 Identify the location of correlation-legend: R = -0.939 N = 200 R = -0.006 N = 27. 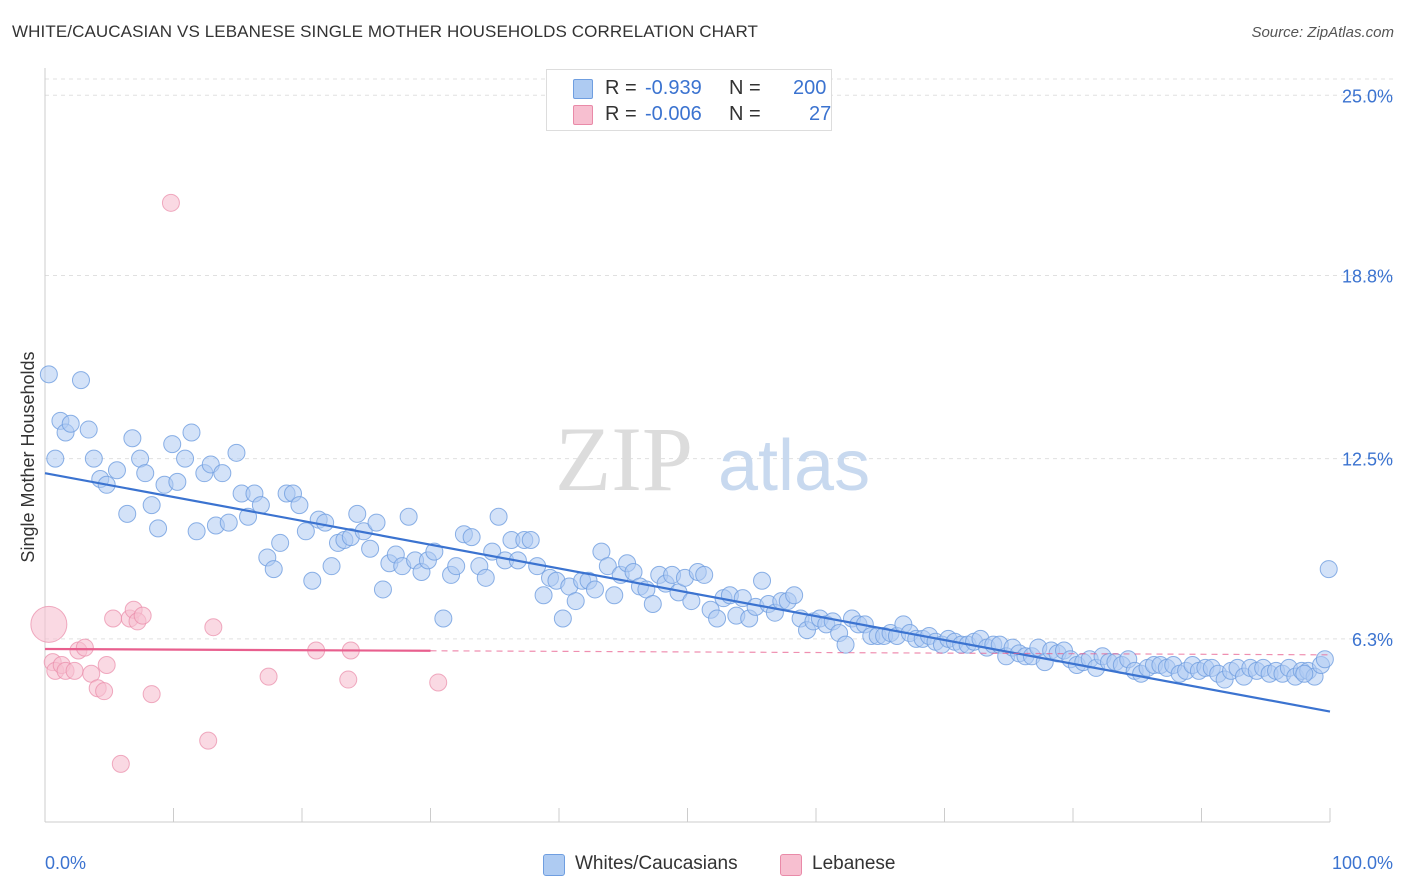
(689, 100).